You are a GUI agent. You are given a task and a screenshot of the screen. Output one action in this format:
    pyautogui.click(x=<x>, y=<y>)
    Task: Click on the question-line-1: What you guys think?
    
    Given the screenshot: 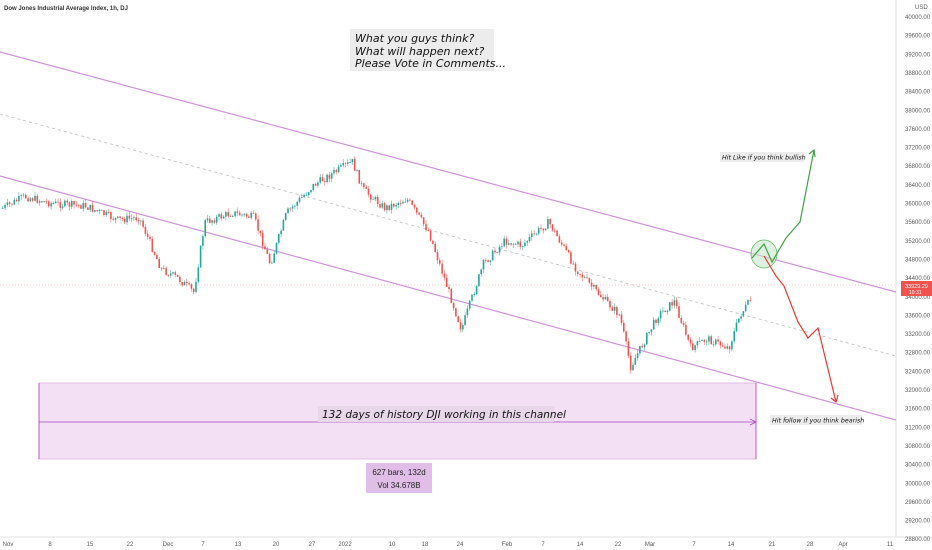 What is the action you would take?
    pyautogui.click(x=414, y=38)
    